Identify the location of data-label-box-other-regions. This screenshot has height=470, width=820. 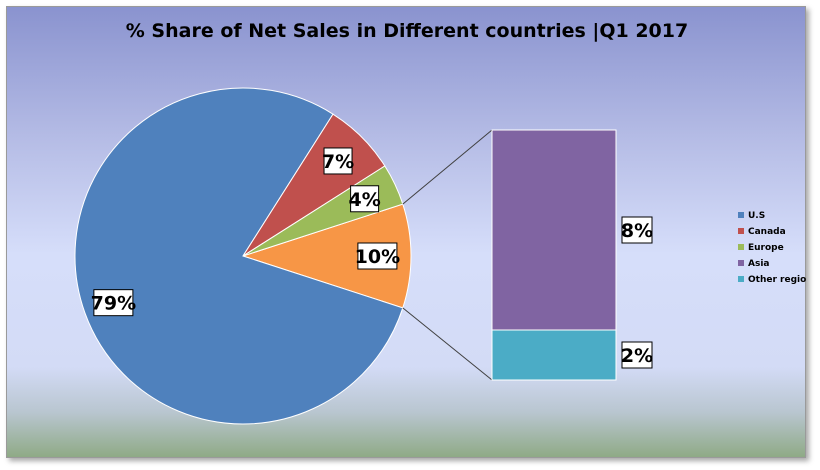
(637, 355).